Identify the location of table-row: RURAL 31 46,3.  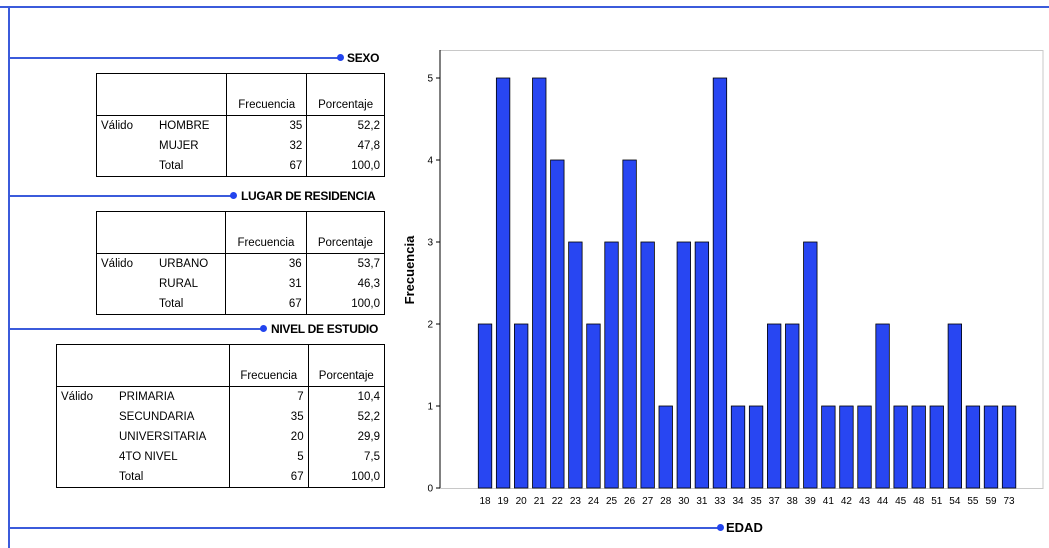
(241, 284).